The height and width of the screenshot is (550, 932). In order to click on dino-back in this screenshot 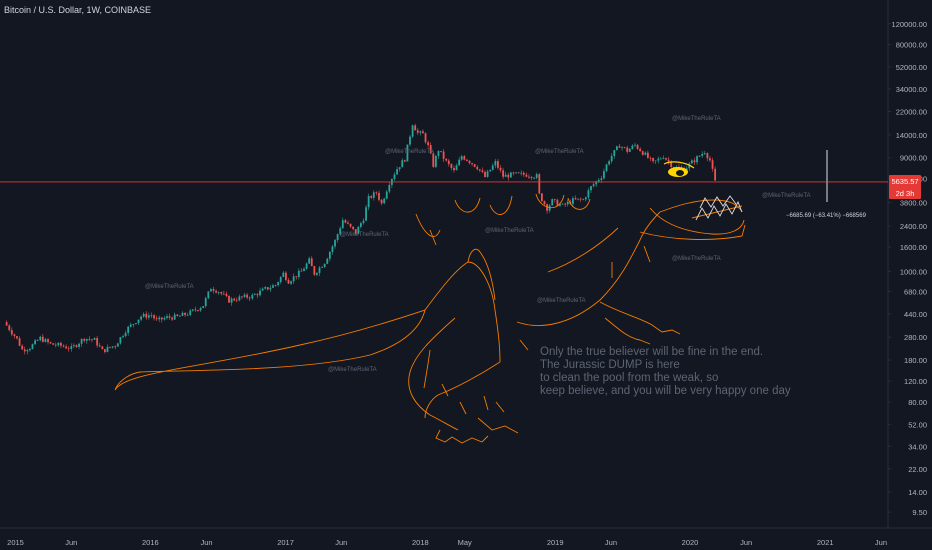, I will do `click(481, 274)`.